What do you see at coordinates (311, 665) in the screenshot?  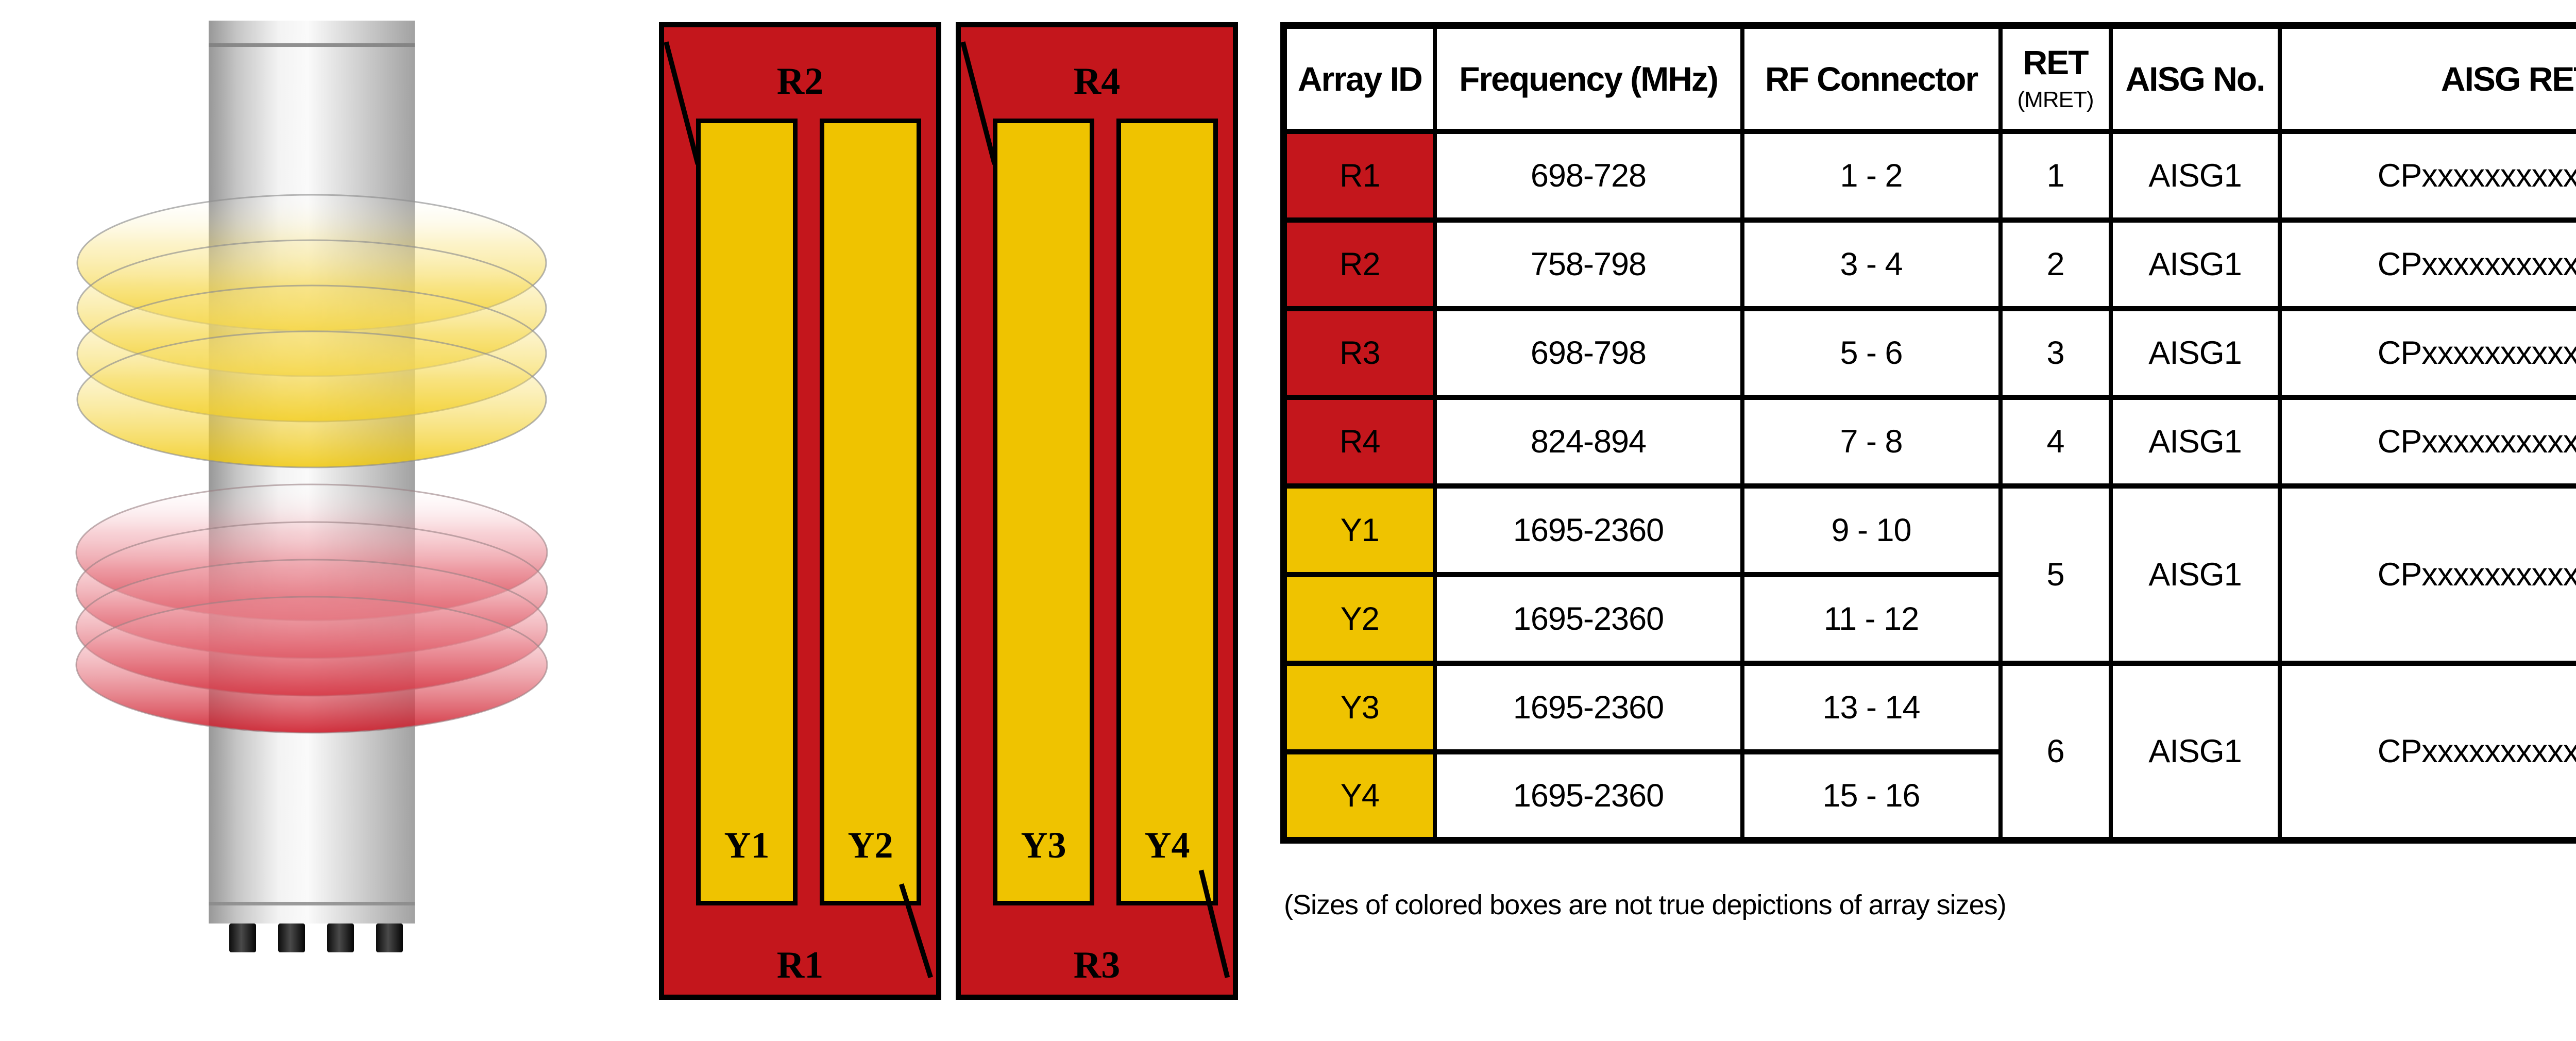 I see `red-disc` at bounding box center [311, 665].